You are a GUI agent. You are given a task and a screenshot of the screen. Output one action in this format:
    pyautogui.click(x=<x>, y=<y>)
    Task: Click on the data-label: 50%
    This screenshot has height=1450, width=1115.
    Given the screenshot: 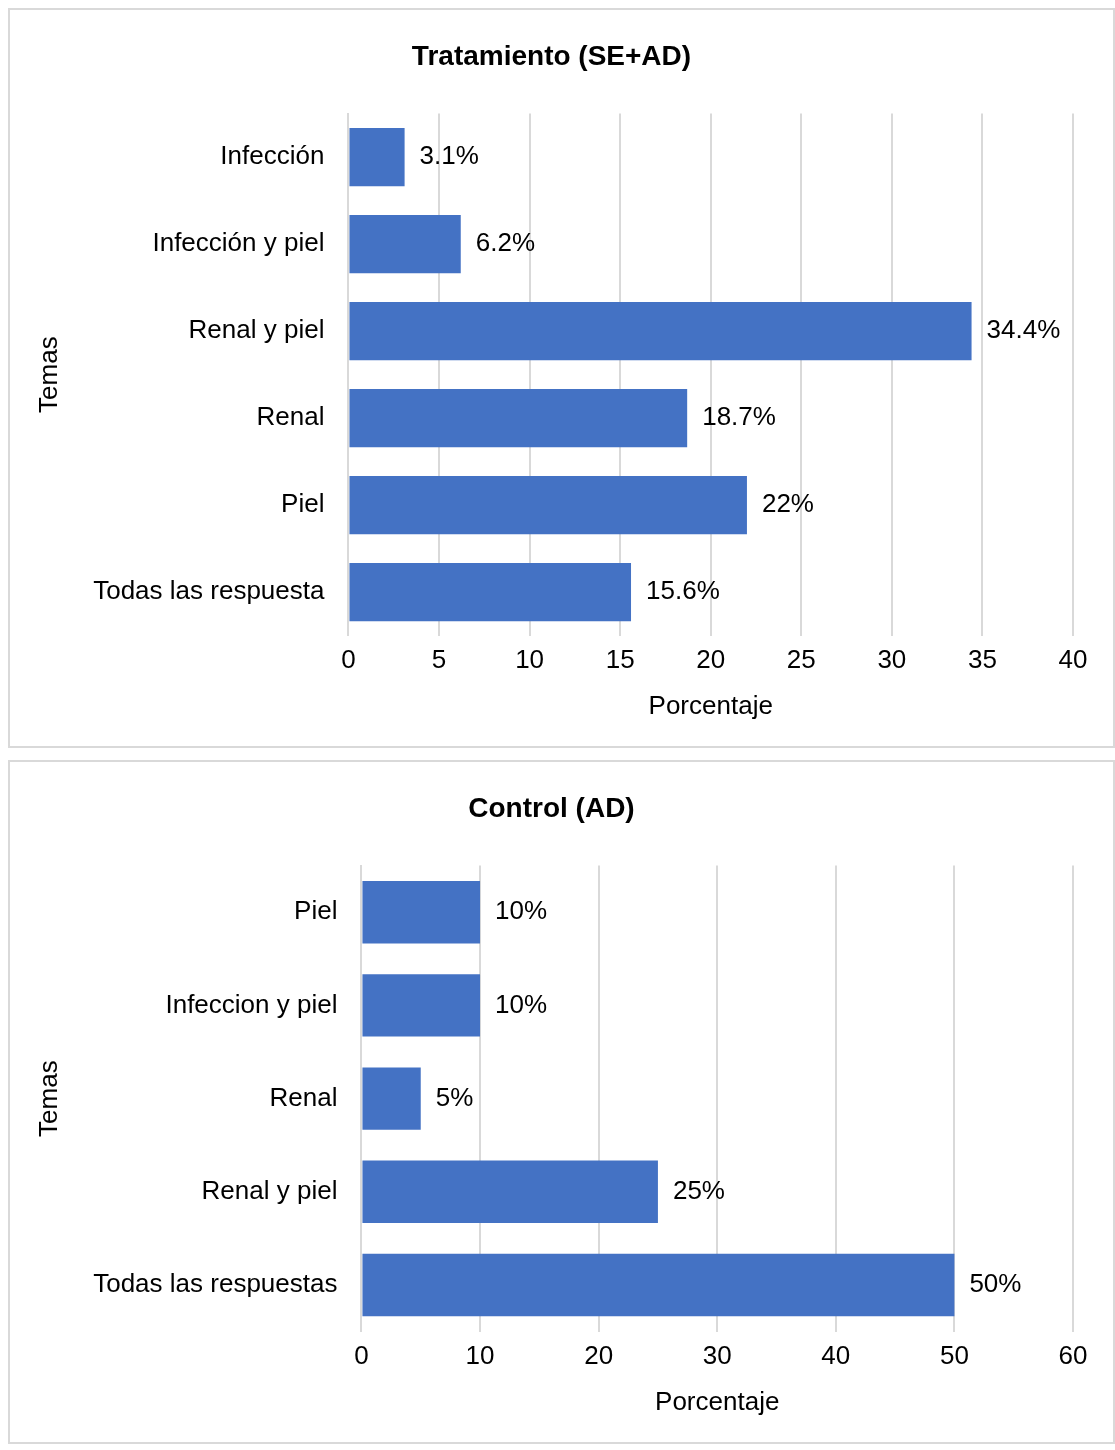 What is the action you would take?
    pyautogui.click(x=995, y=1283)
    